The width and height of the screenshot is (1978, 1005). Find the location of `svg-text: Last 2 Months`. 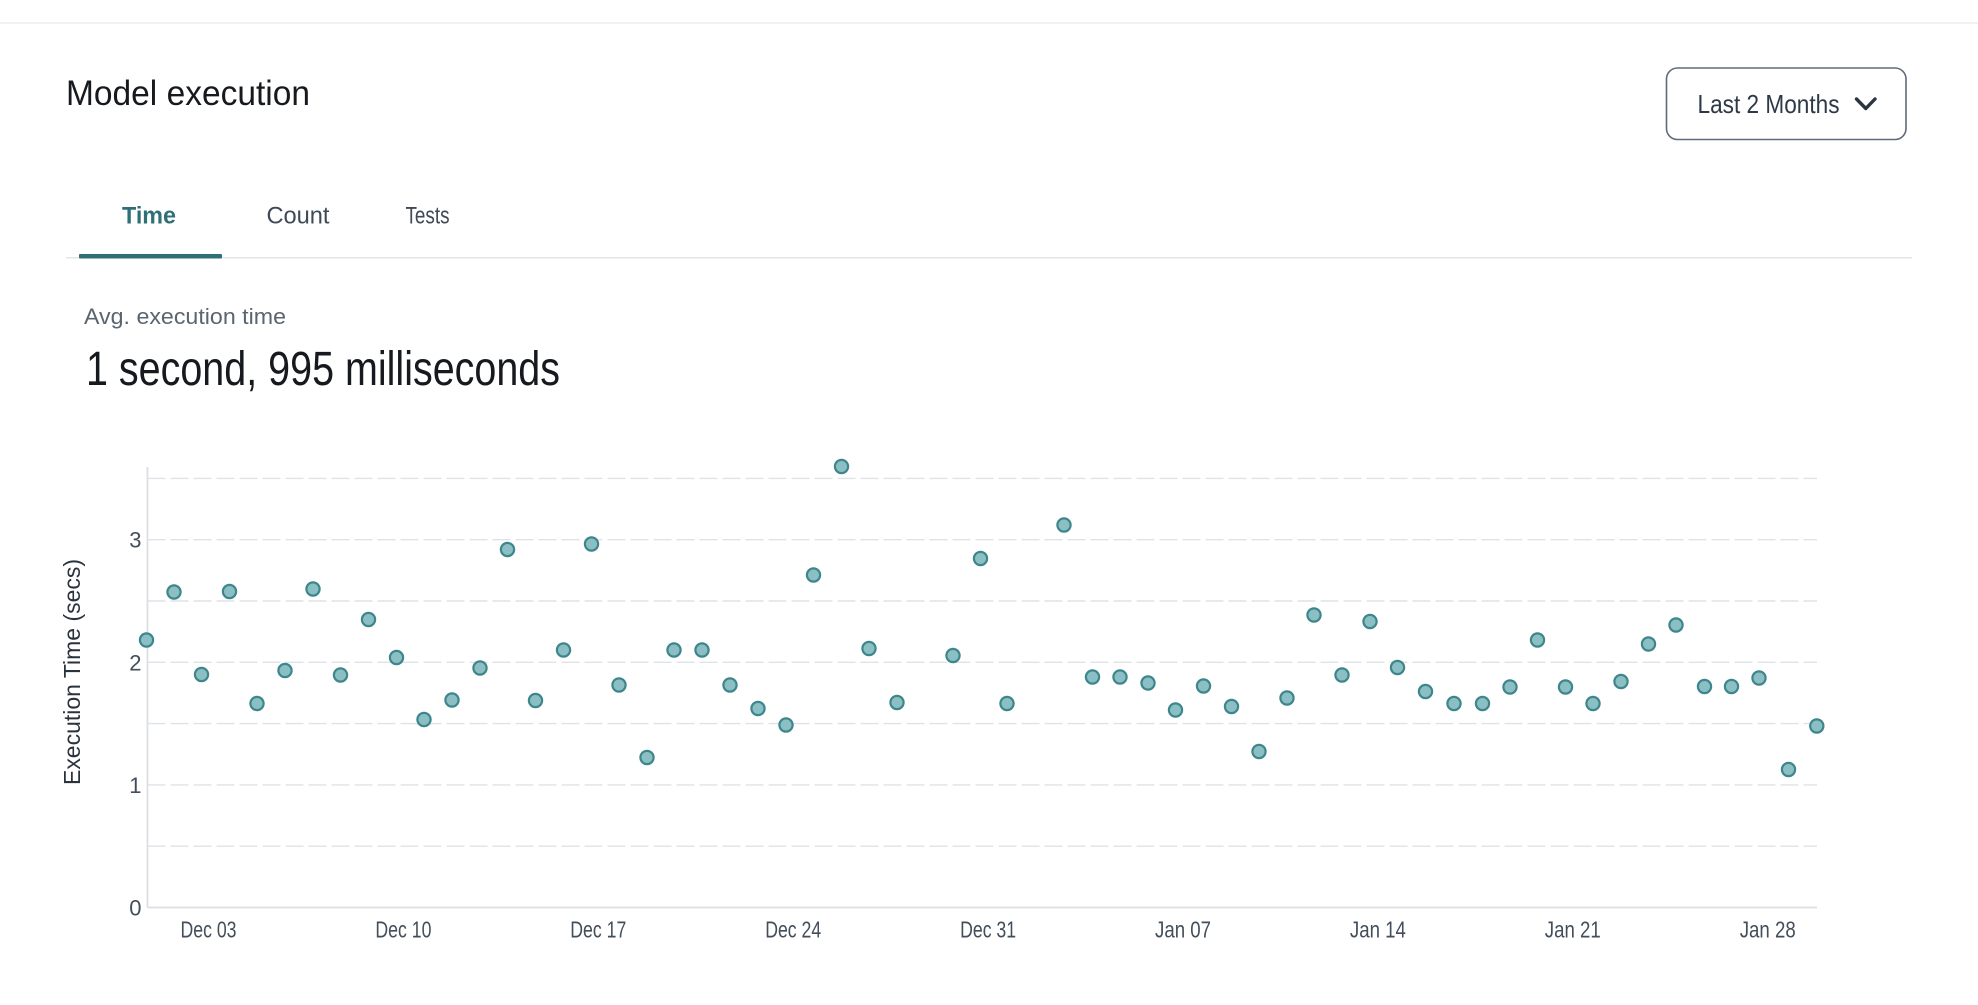

svg-text: Last 2 Months is located at coordinates (1769, 104).